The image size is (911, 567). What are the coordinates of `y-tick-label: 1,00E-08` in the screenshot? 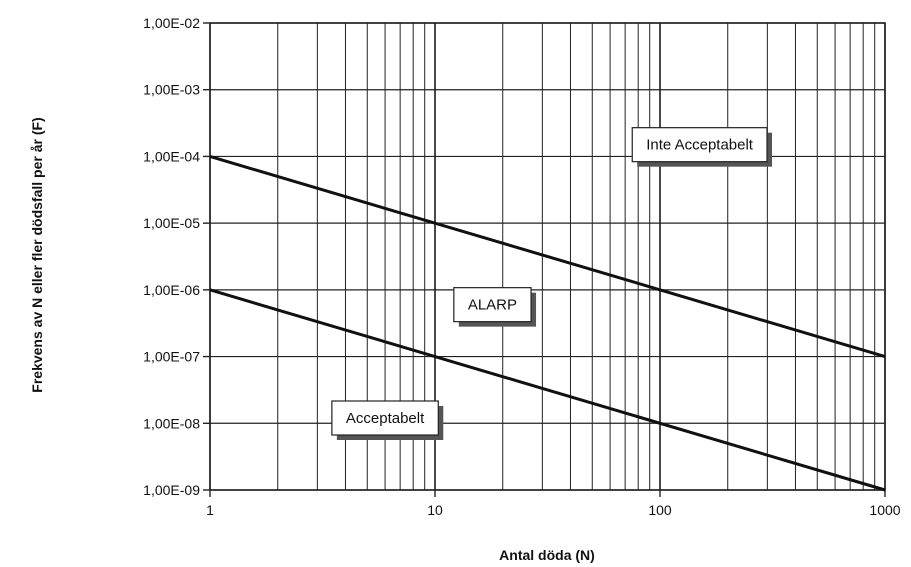 It's located at (171, 423).